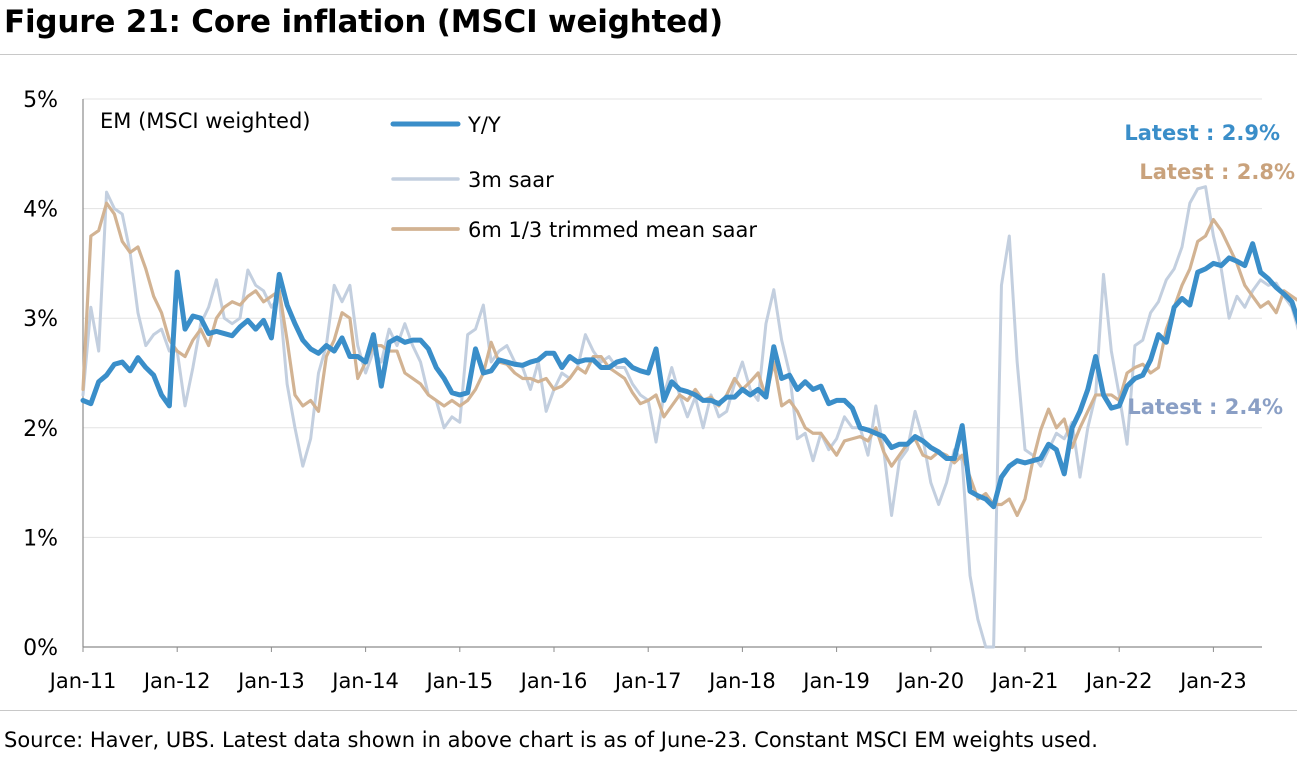  Describe the element at coordinates (1217, 172) in the screenshot. I see `latest-annotation: Latest : 2.8%` at that location.